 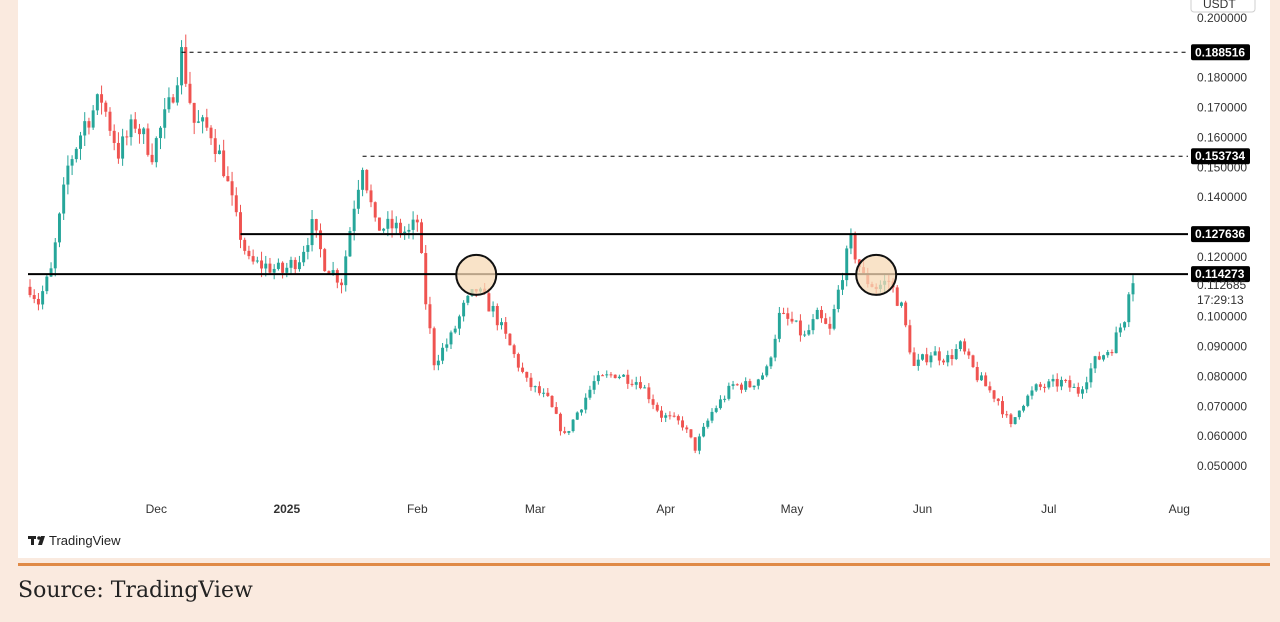 What do you see at coordinates (792, 509) in the screenshot?
I see `x-axis-tick: May` at bounding box center [792, 509].